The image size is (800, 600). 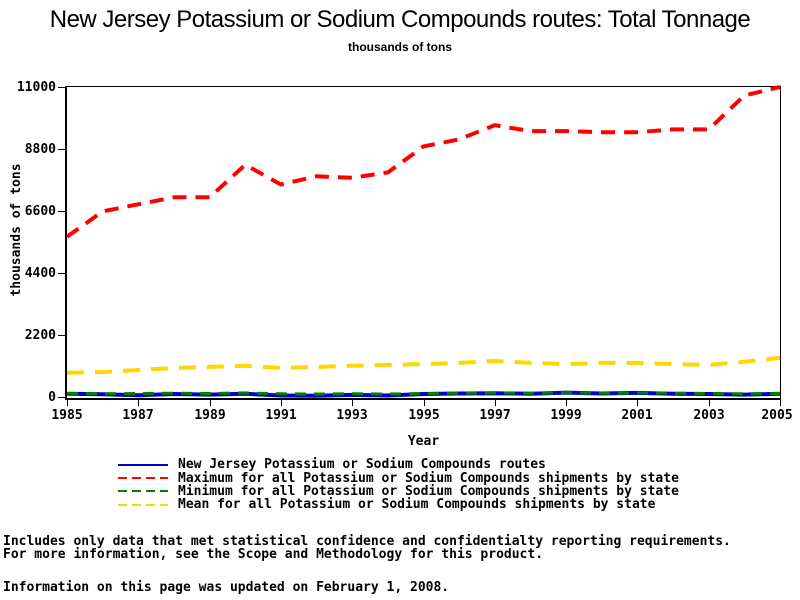 What do you see at coordinates (16, 230) in the screenshot?
I see `y-axis-title: thousands of tons` at bounding box center [16, 230].